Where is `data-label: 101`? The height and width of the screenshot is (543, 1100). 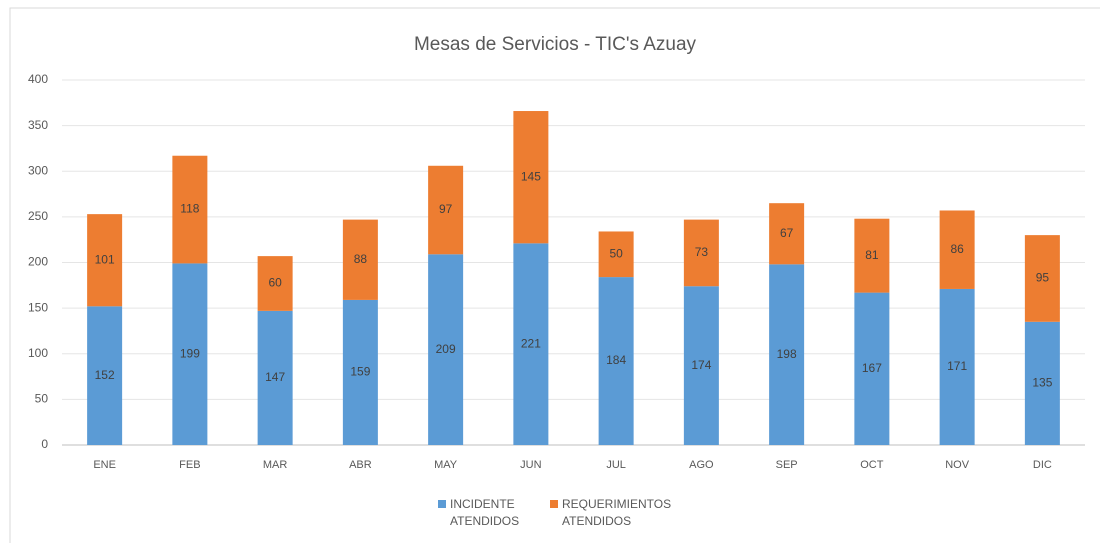
data-label: 101 is located at coordinates (105, 259).